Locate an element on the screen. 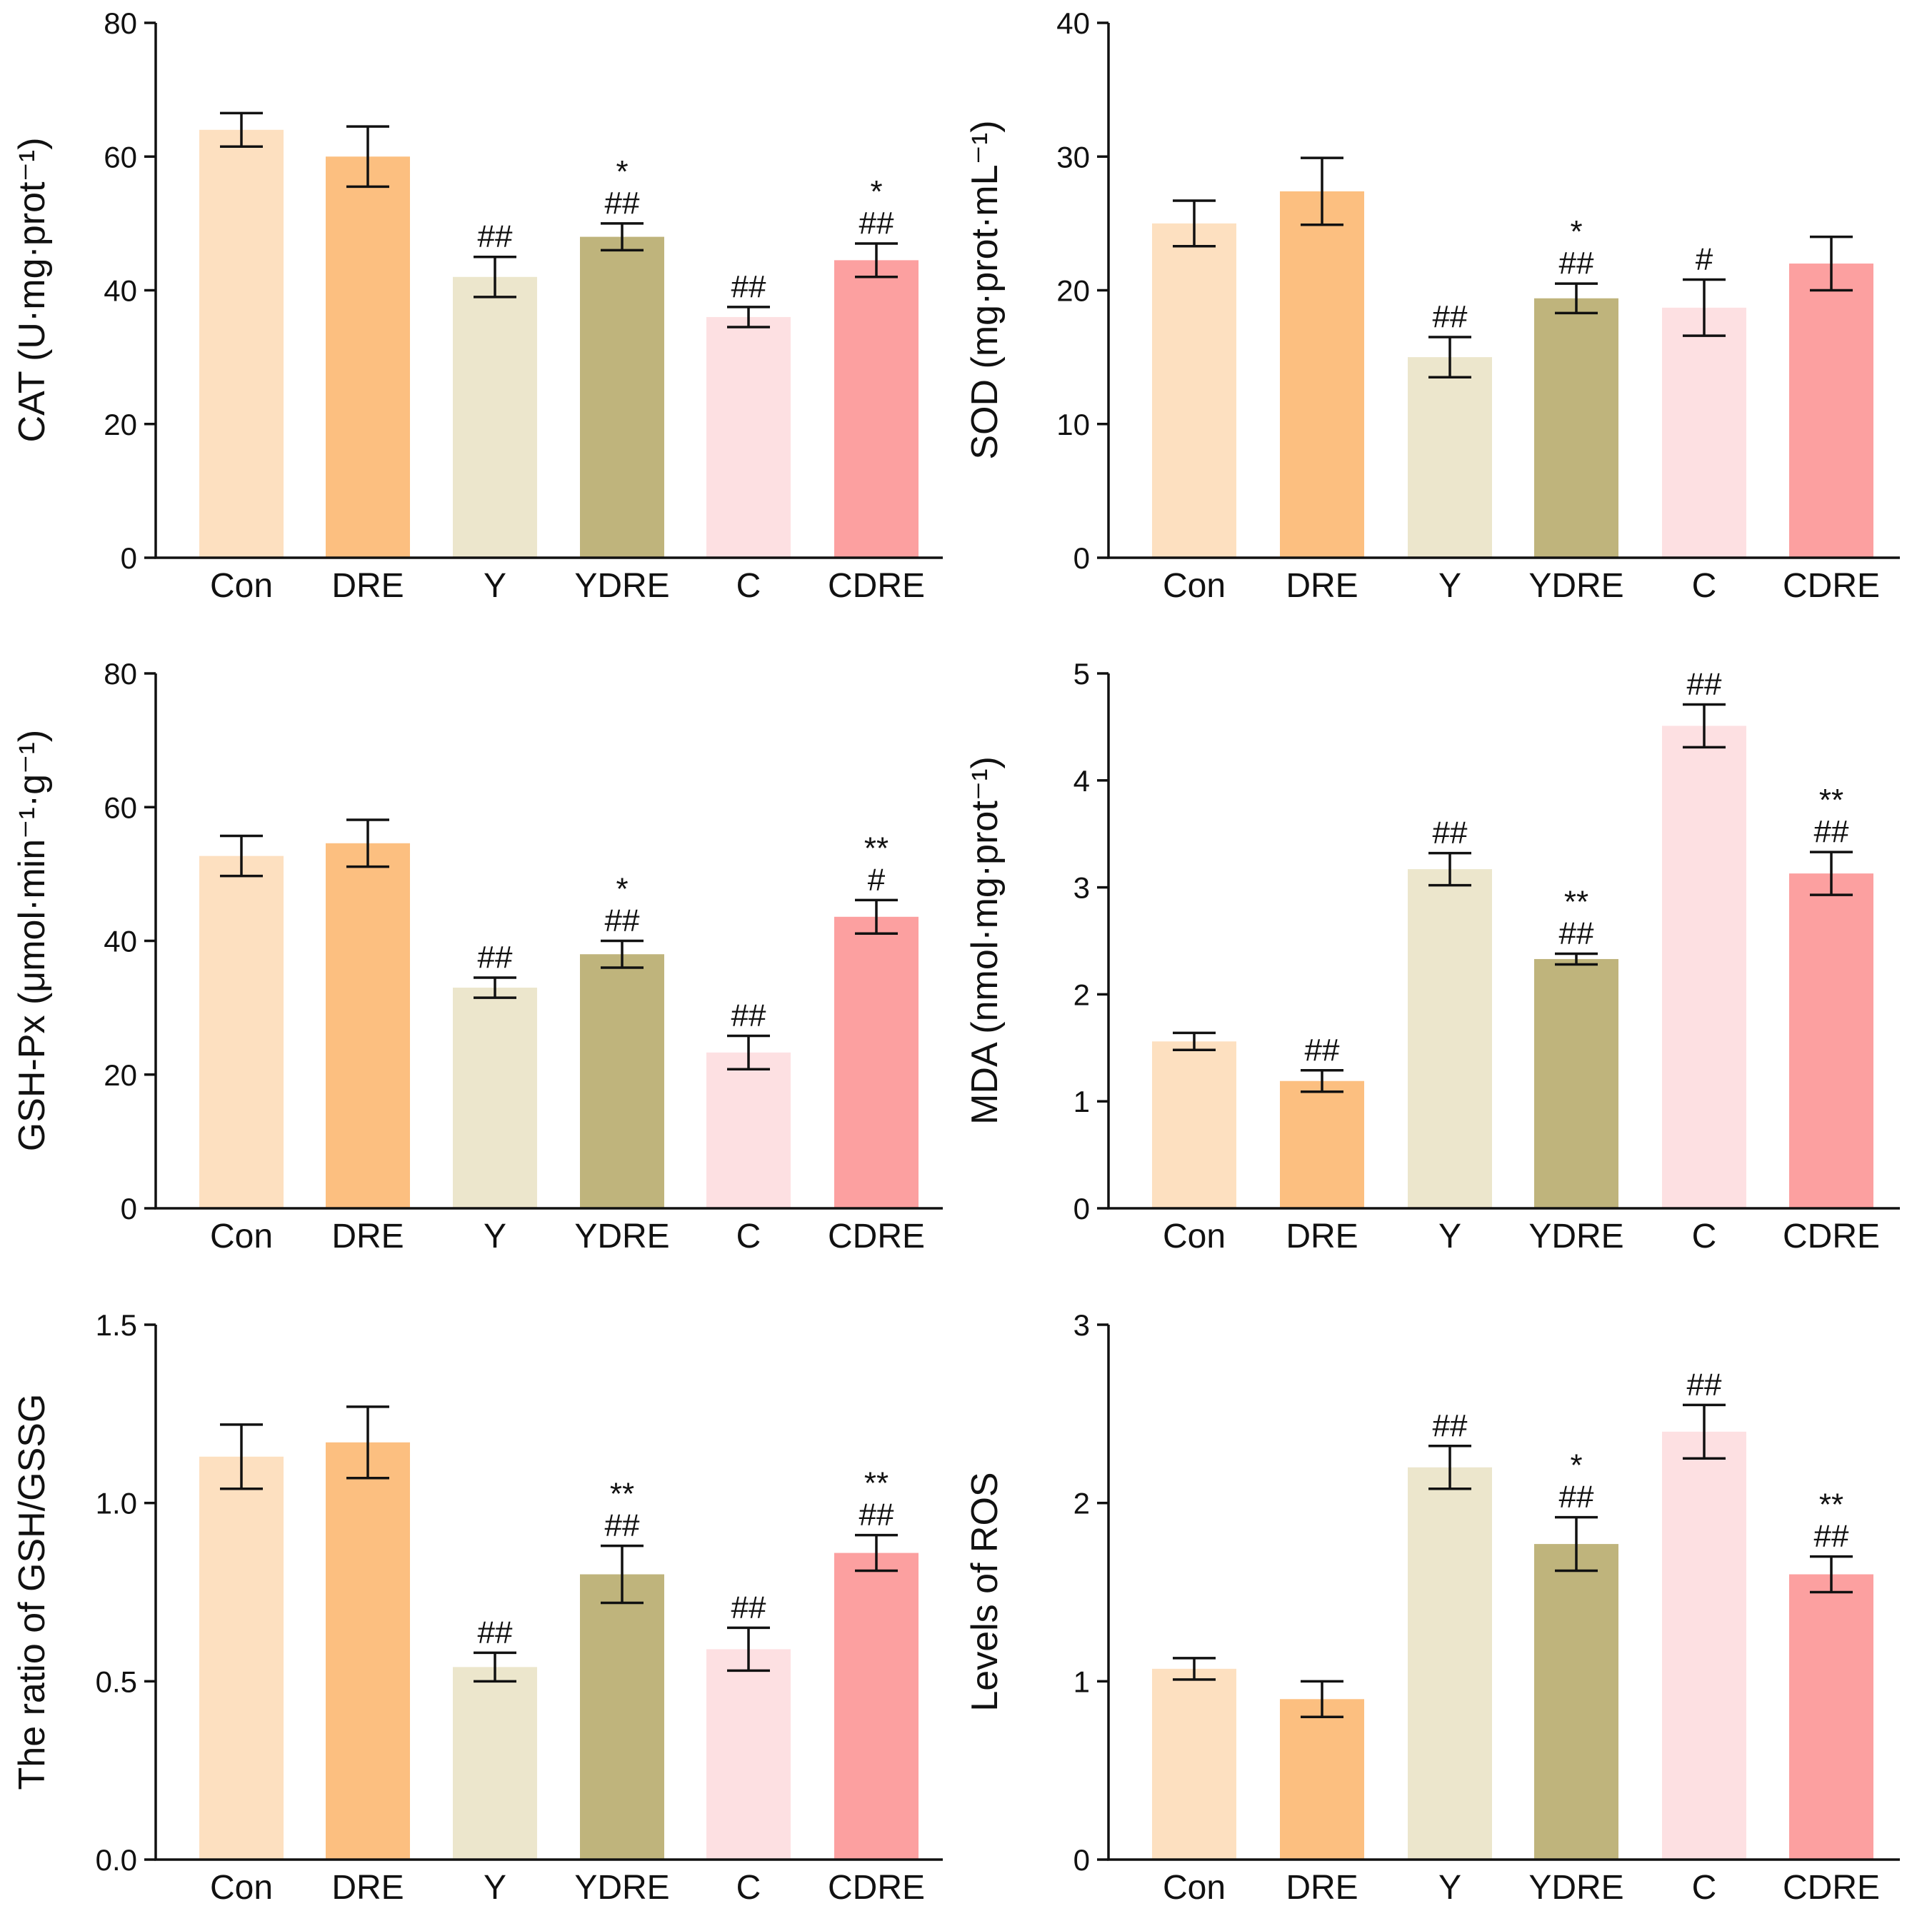 The height and width of the screenshot is (1926, 1932). significance-label: # is located at coordinates (877, 879).